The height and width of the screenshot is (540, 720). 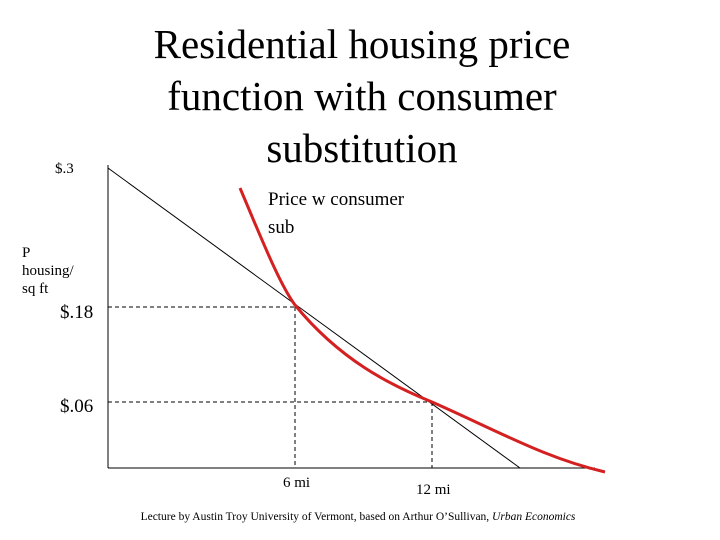 I want to click on x-label: 12 mi, so click(x=433, y=490).